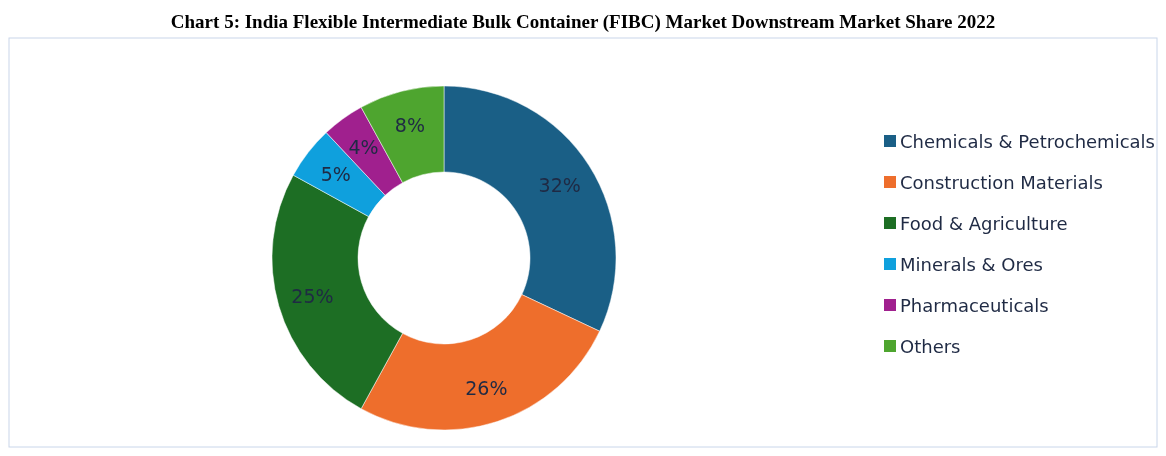 The width and height of the screenshot is (1166, 456). What do you see at coordinates (583, 22) in the screenshot?
I see `chart-title: Chart 5: India Flexible Intermediate Bulk Container (FIBC) Market Downstream Market Share 2022` at bounding box center [583, 22].